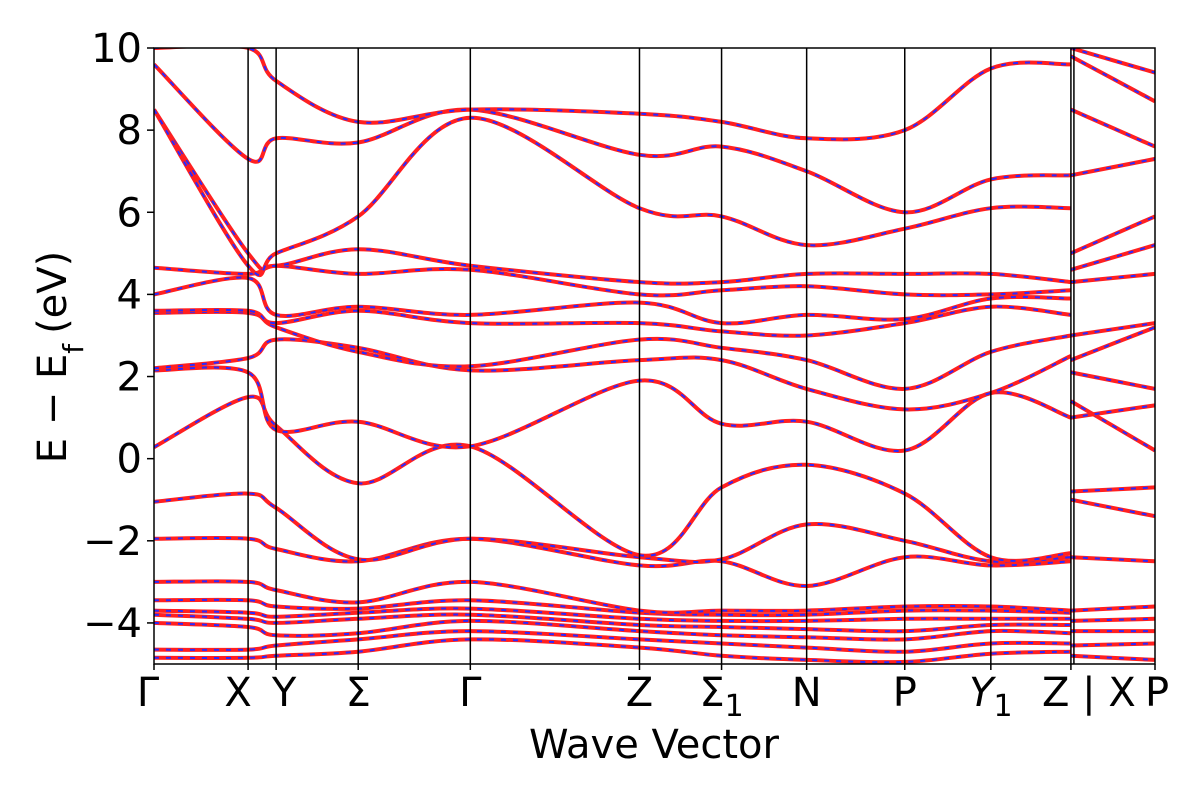 The width and height of the screenshot is (1200, 800). Describe the element at coordinates (612, 94) in the screenshot. I see `band-19-overlay-line` at that location.